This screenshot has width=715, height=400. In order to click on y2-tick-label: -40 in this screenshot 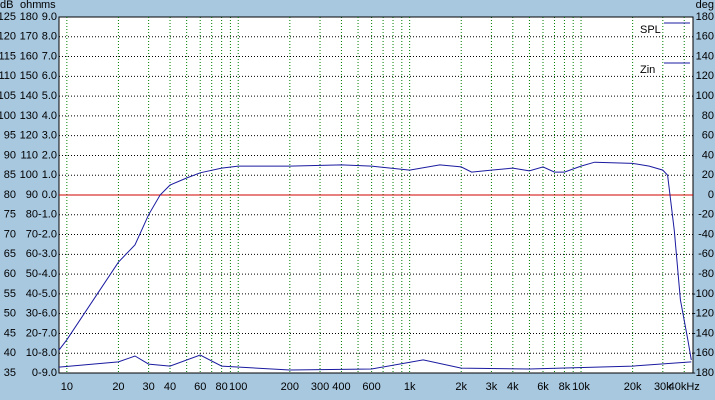, I will do `click(706, 234)`.